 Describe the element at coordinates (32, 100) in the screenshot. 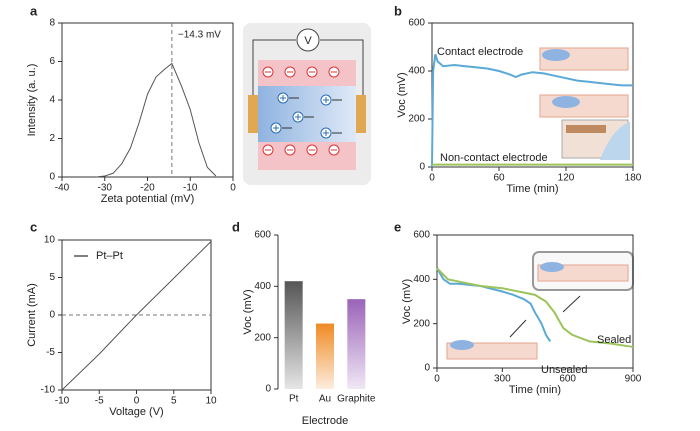

I see `y-axis-title: Intensity (a. u.)` at that location.